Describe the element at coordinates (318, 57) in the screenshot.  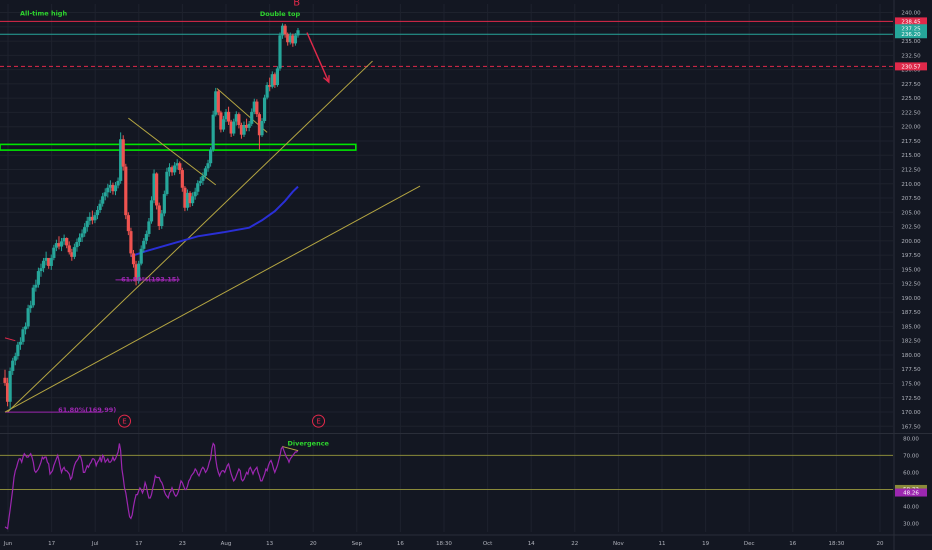
I see `arrow-shaft` at that location.